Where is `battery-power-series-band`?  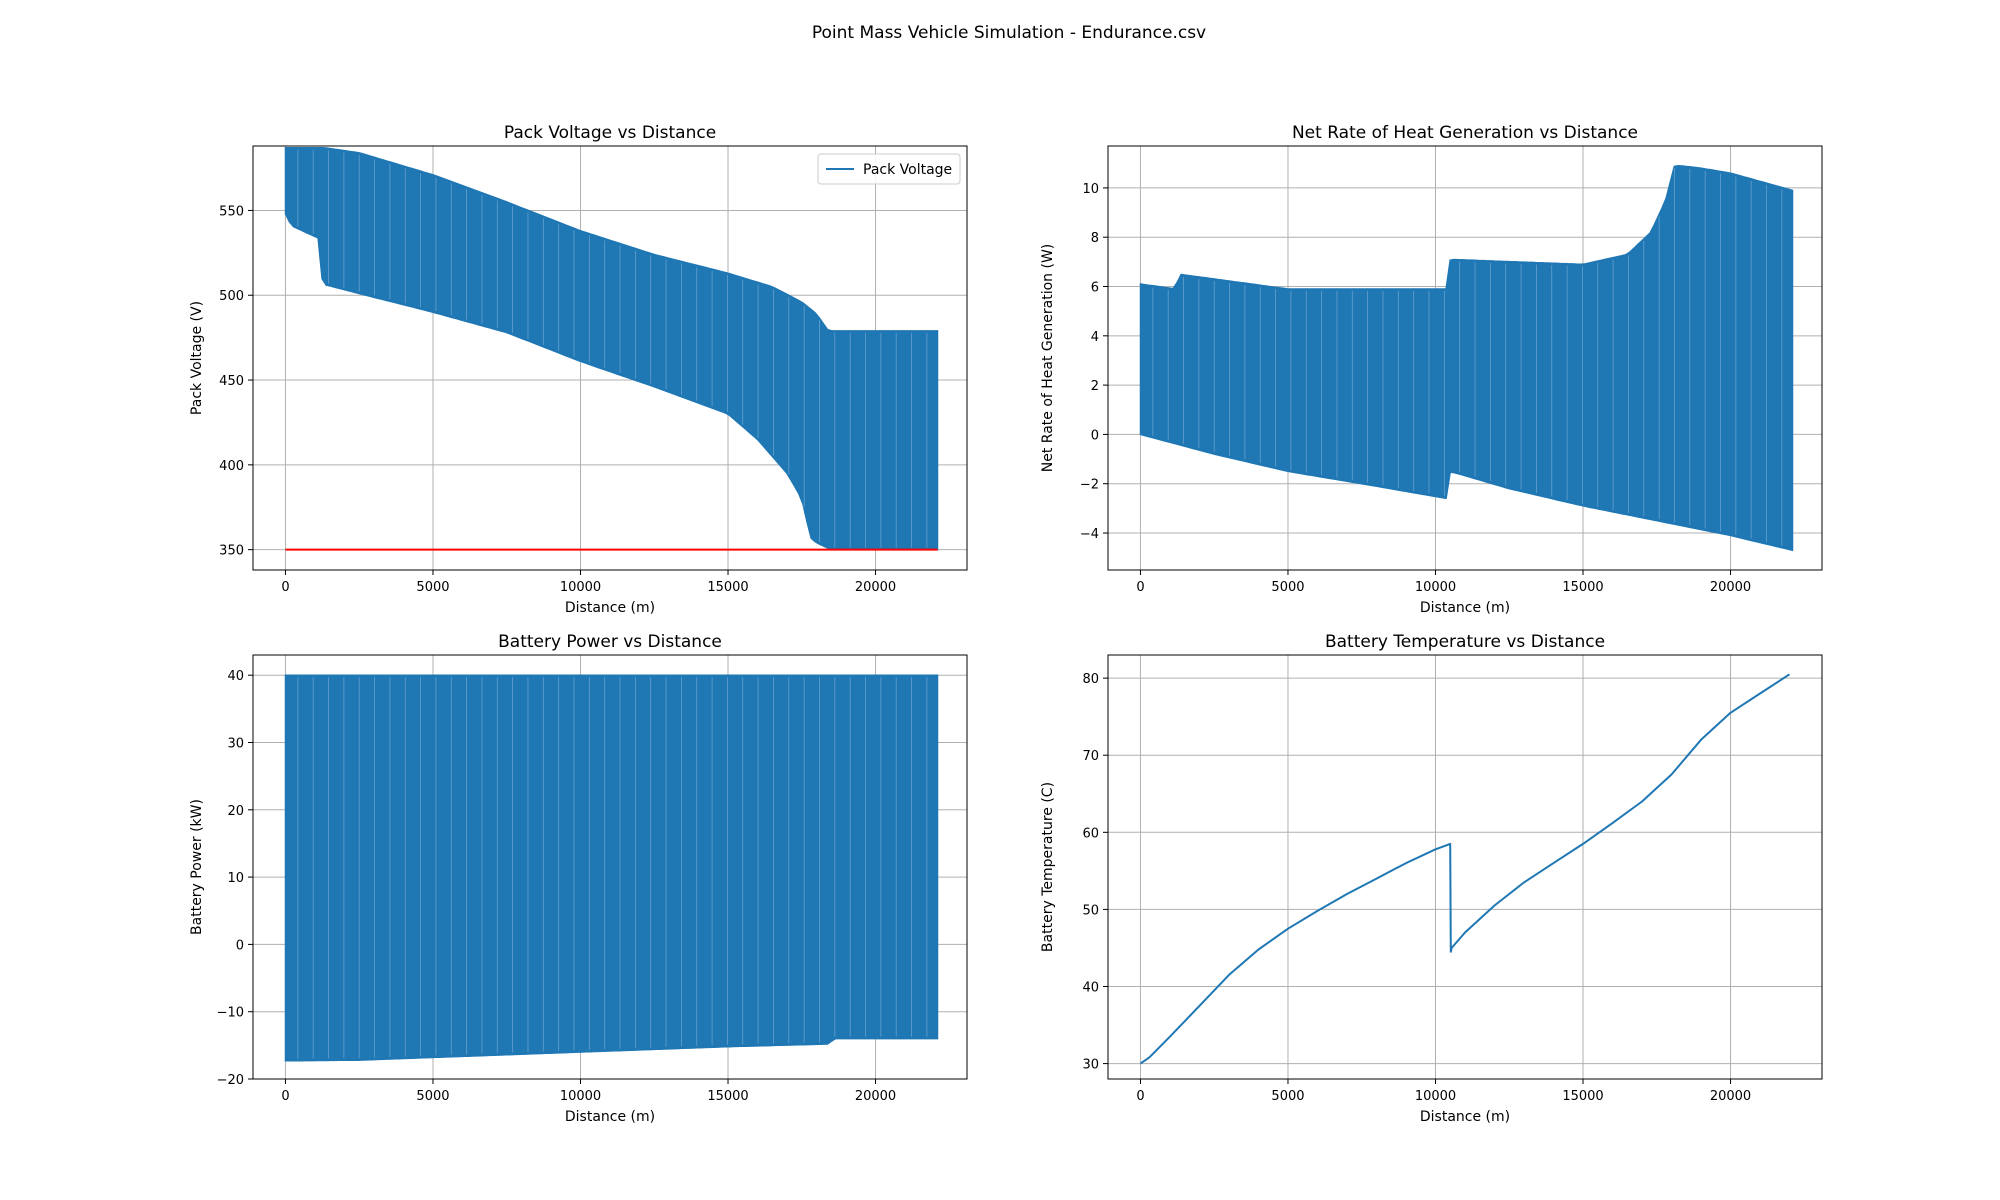 battery-power-series-band is located at coordinates (611, 868).